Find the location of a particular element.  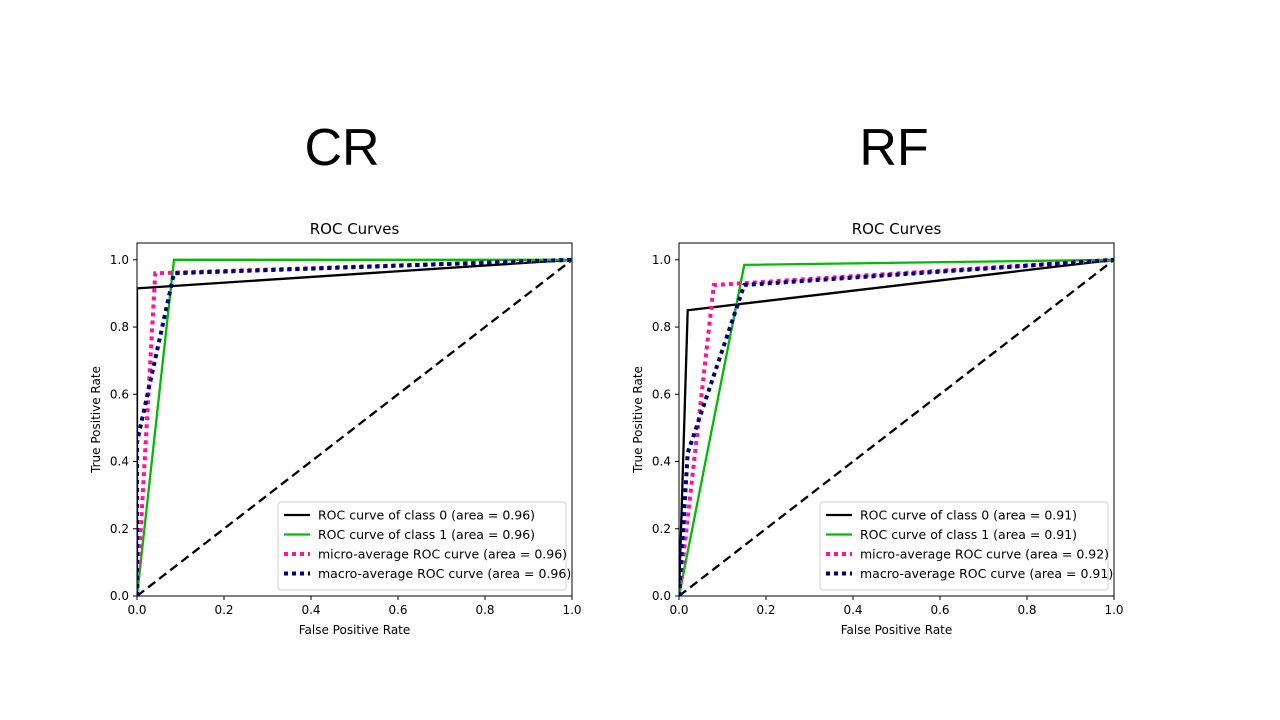

legend-entry-label: micro-average ROC curve (area = 0.92) is located at coordinates (984, 554).